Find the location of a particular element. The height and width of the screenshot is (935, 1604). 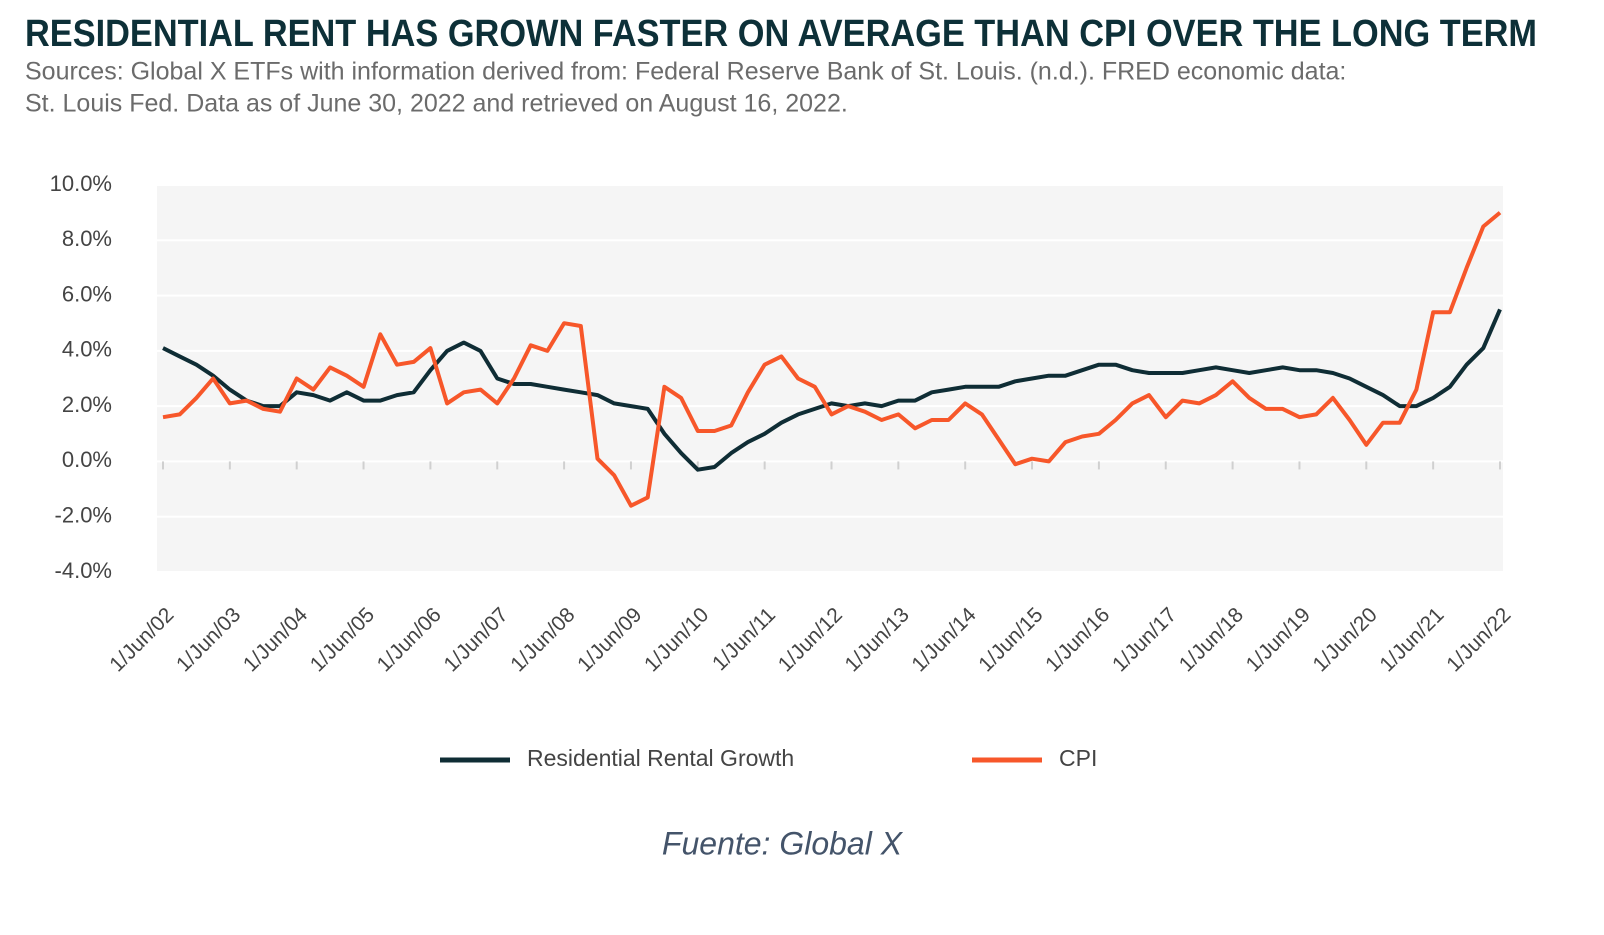

x-tick-label: 1/Jun/14 is located at coordinates (943, 639).